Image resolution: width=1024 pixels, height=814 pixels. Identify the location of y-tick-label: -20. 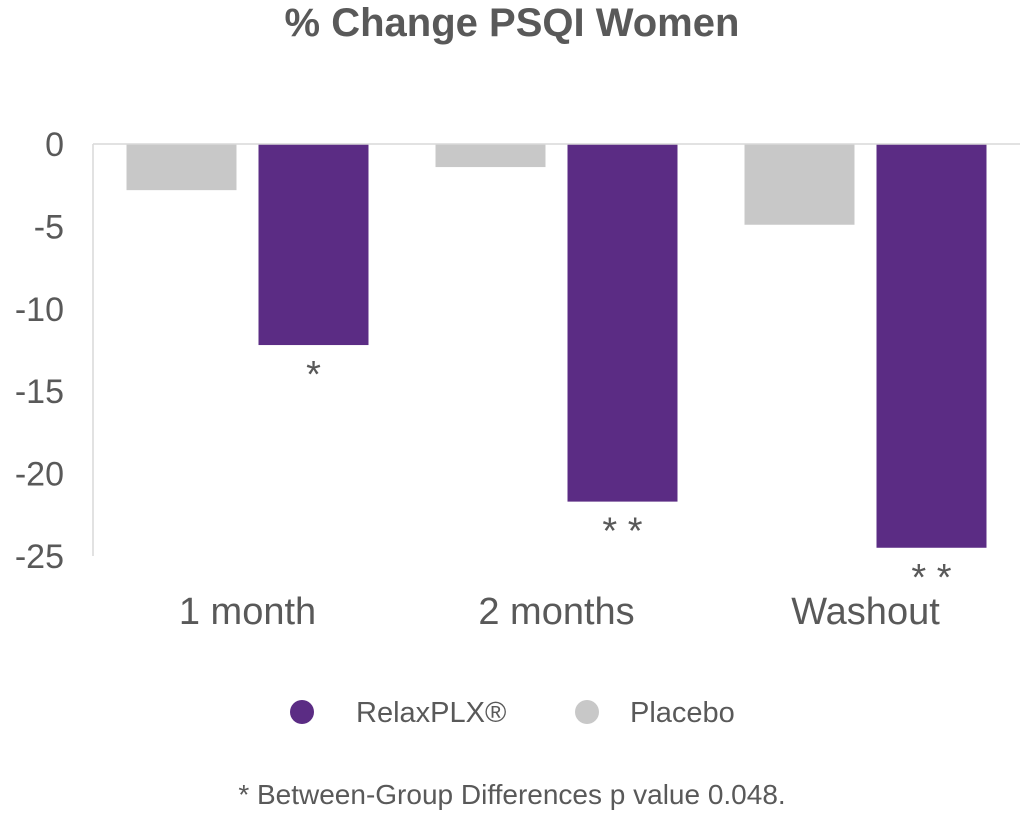
(39, 475).